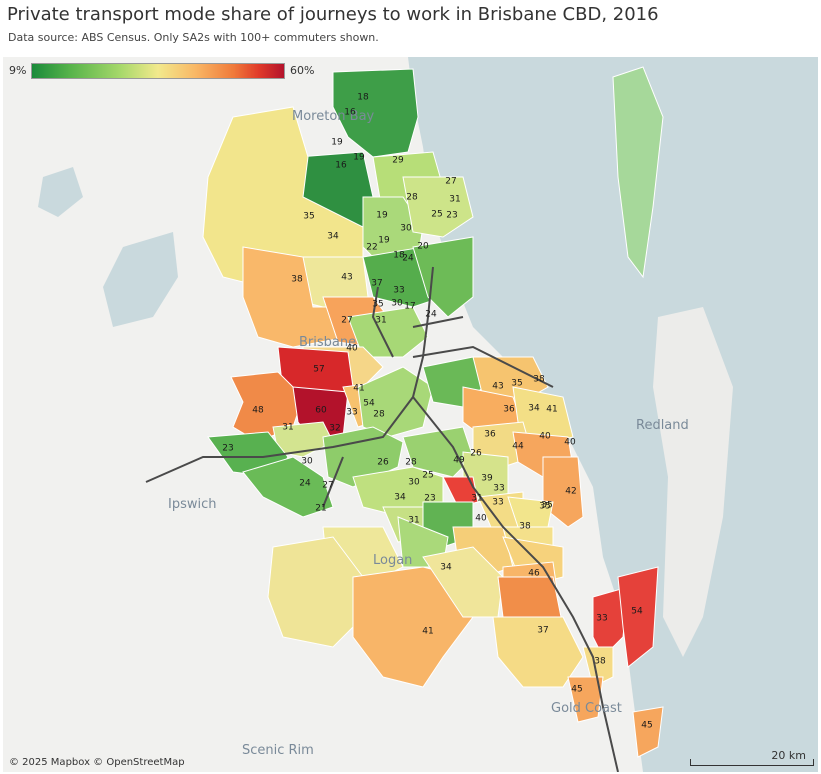  Describe the element at coordinates (693, 482) in the screenshot. I see `stradbroke-island` at that location.